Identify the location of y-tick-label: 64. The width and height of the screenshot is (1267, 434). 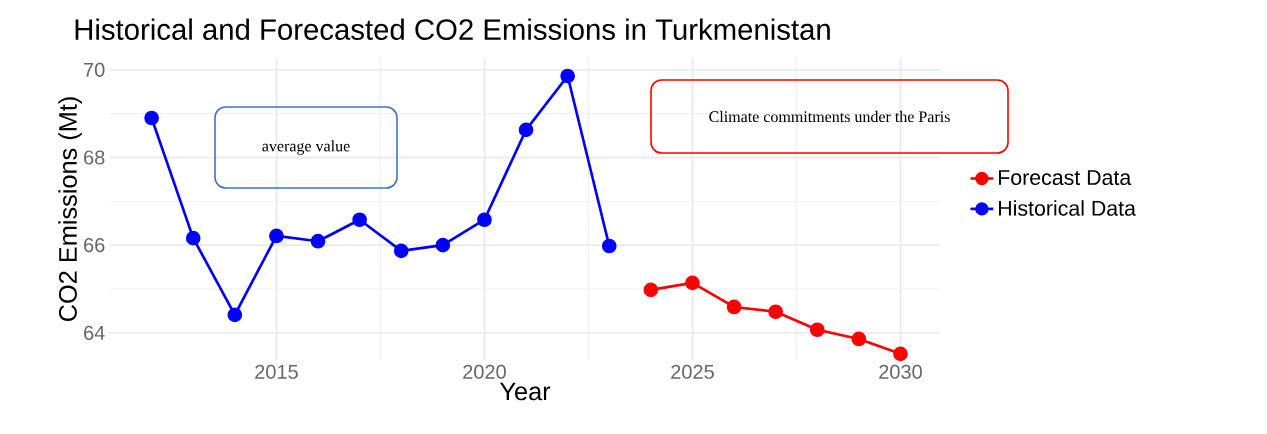
(94, 332).